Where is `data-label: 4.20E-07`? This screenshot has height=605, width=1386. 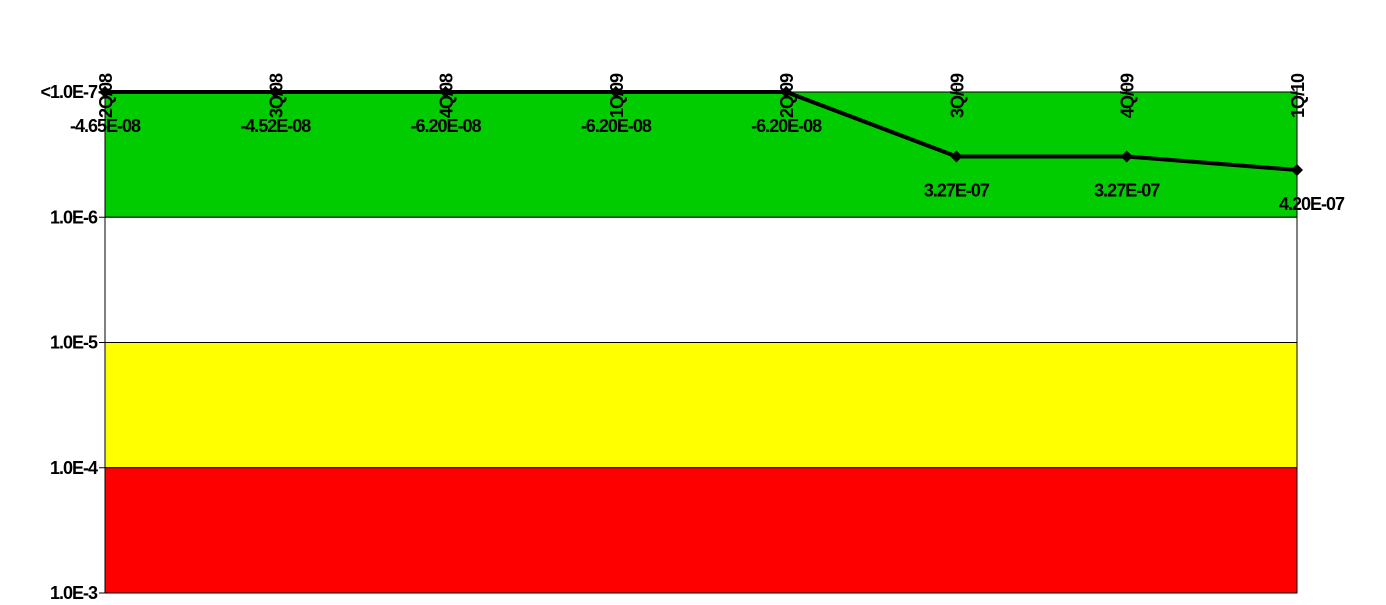 data-label: 4.20E-07 is located at coordinates (1312, 204).